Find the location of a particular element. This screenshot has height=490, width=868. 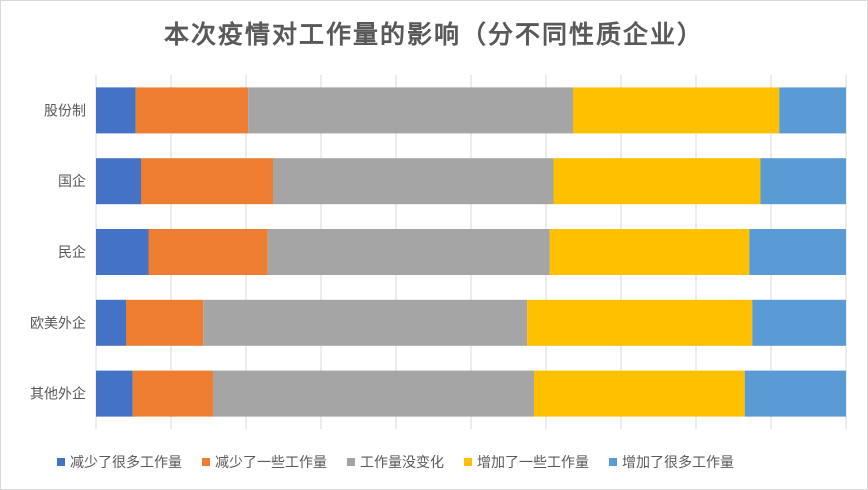

legend-item: 增加了一些工作量 is located at coordinates (526, 462).